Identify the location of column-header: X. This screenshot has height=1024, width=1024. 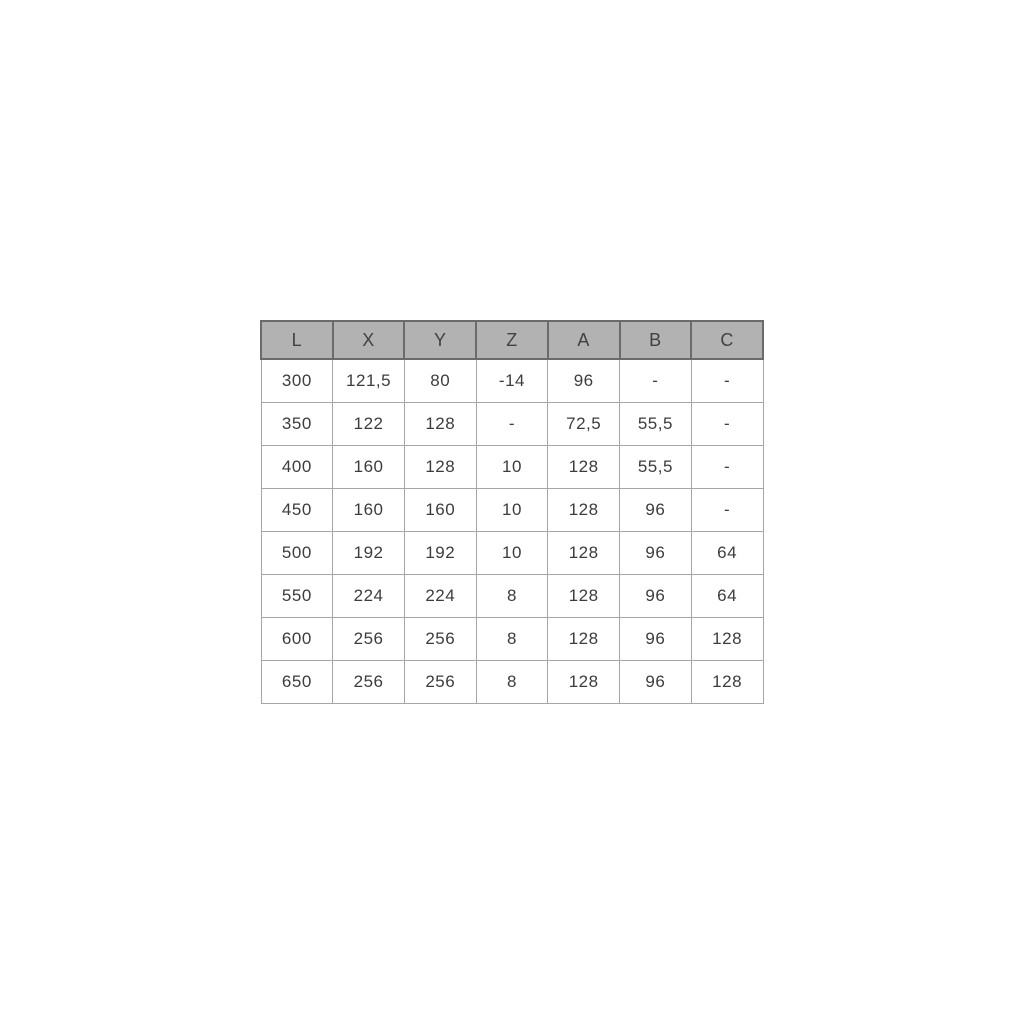
(368, 340).